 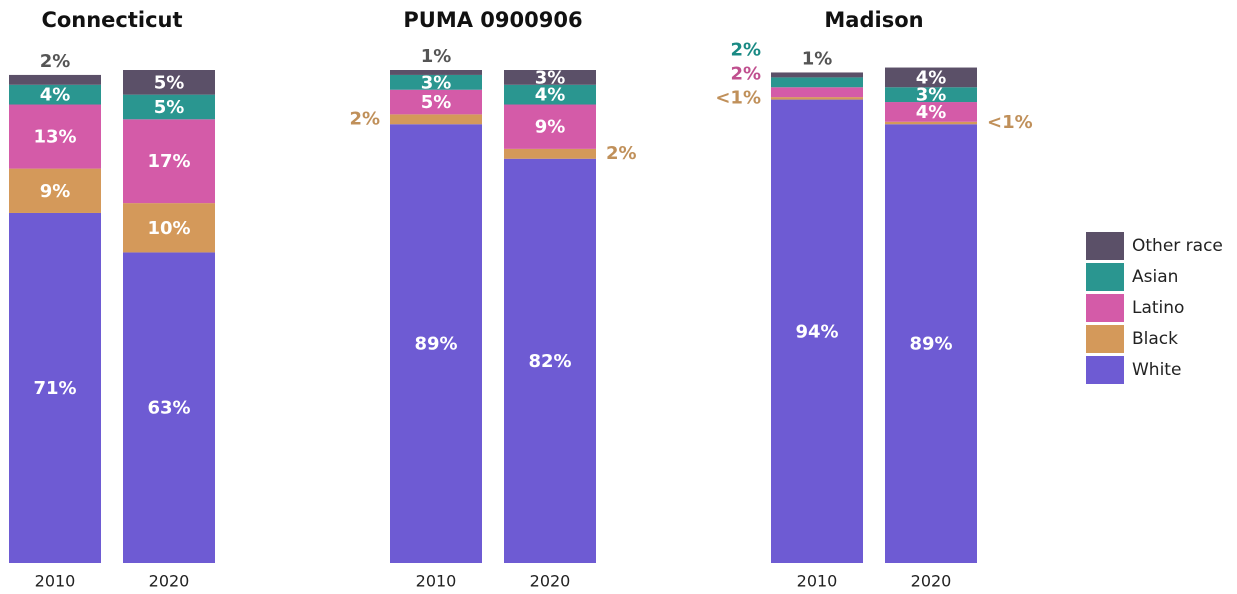 I want to click on value-label: 94%, so click(x=816, y=331).